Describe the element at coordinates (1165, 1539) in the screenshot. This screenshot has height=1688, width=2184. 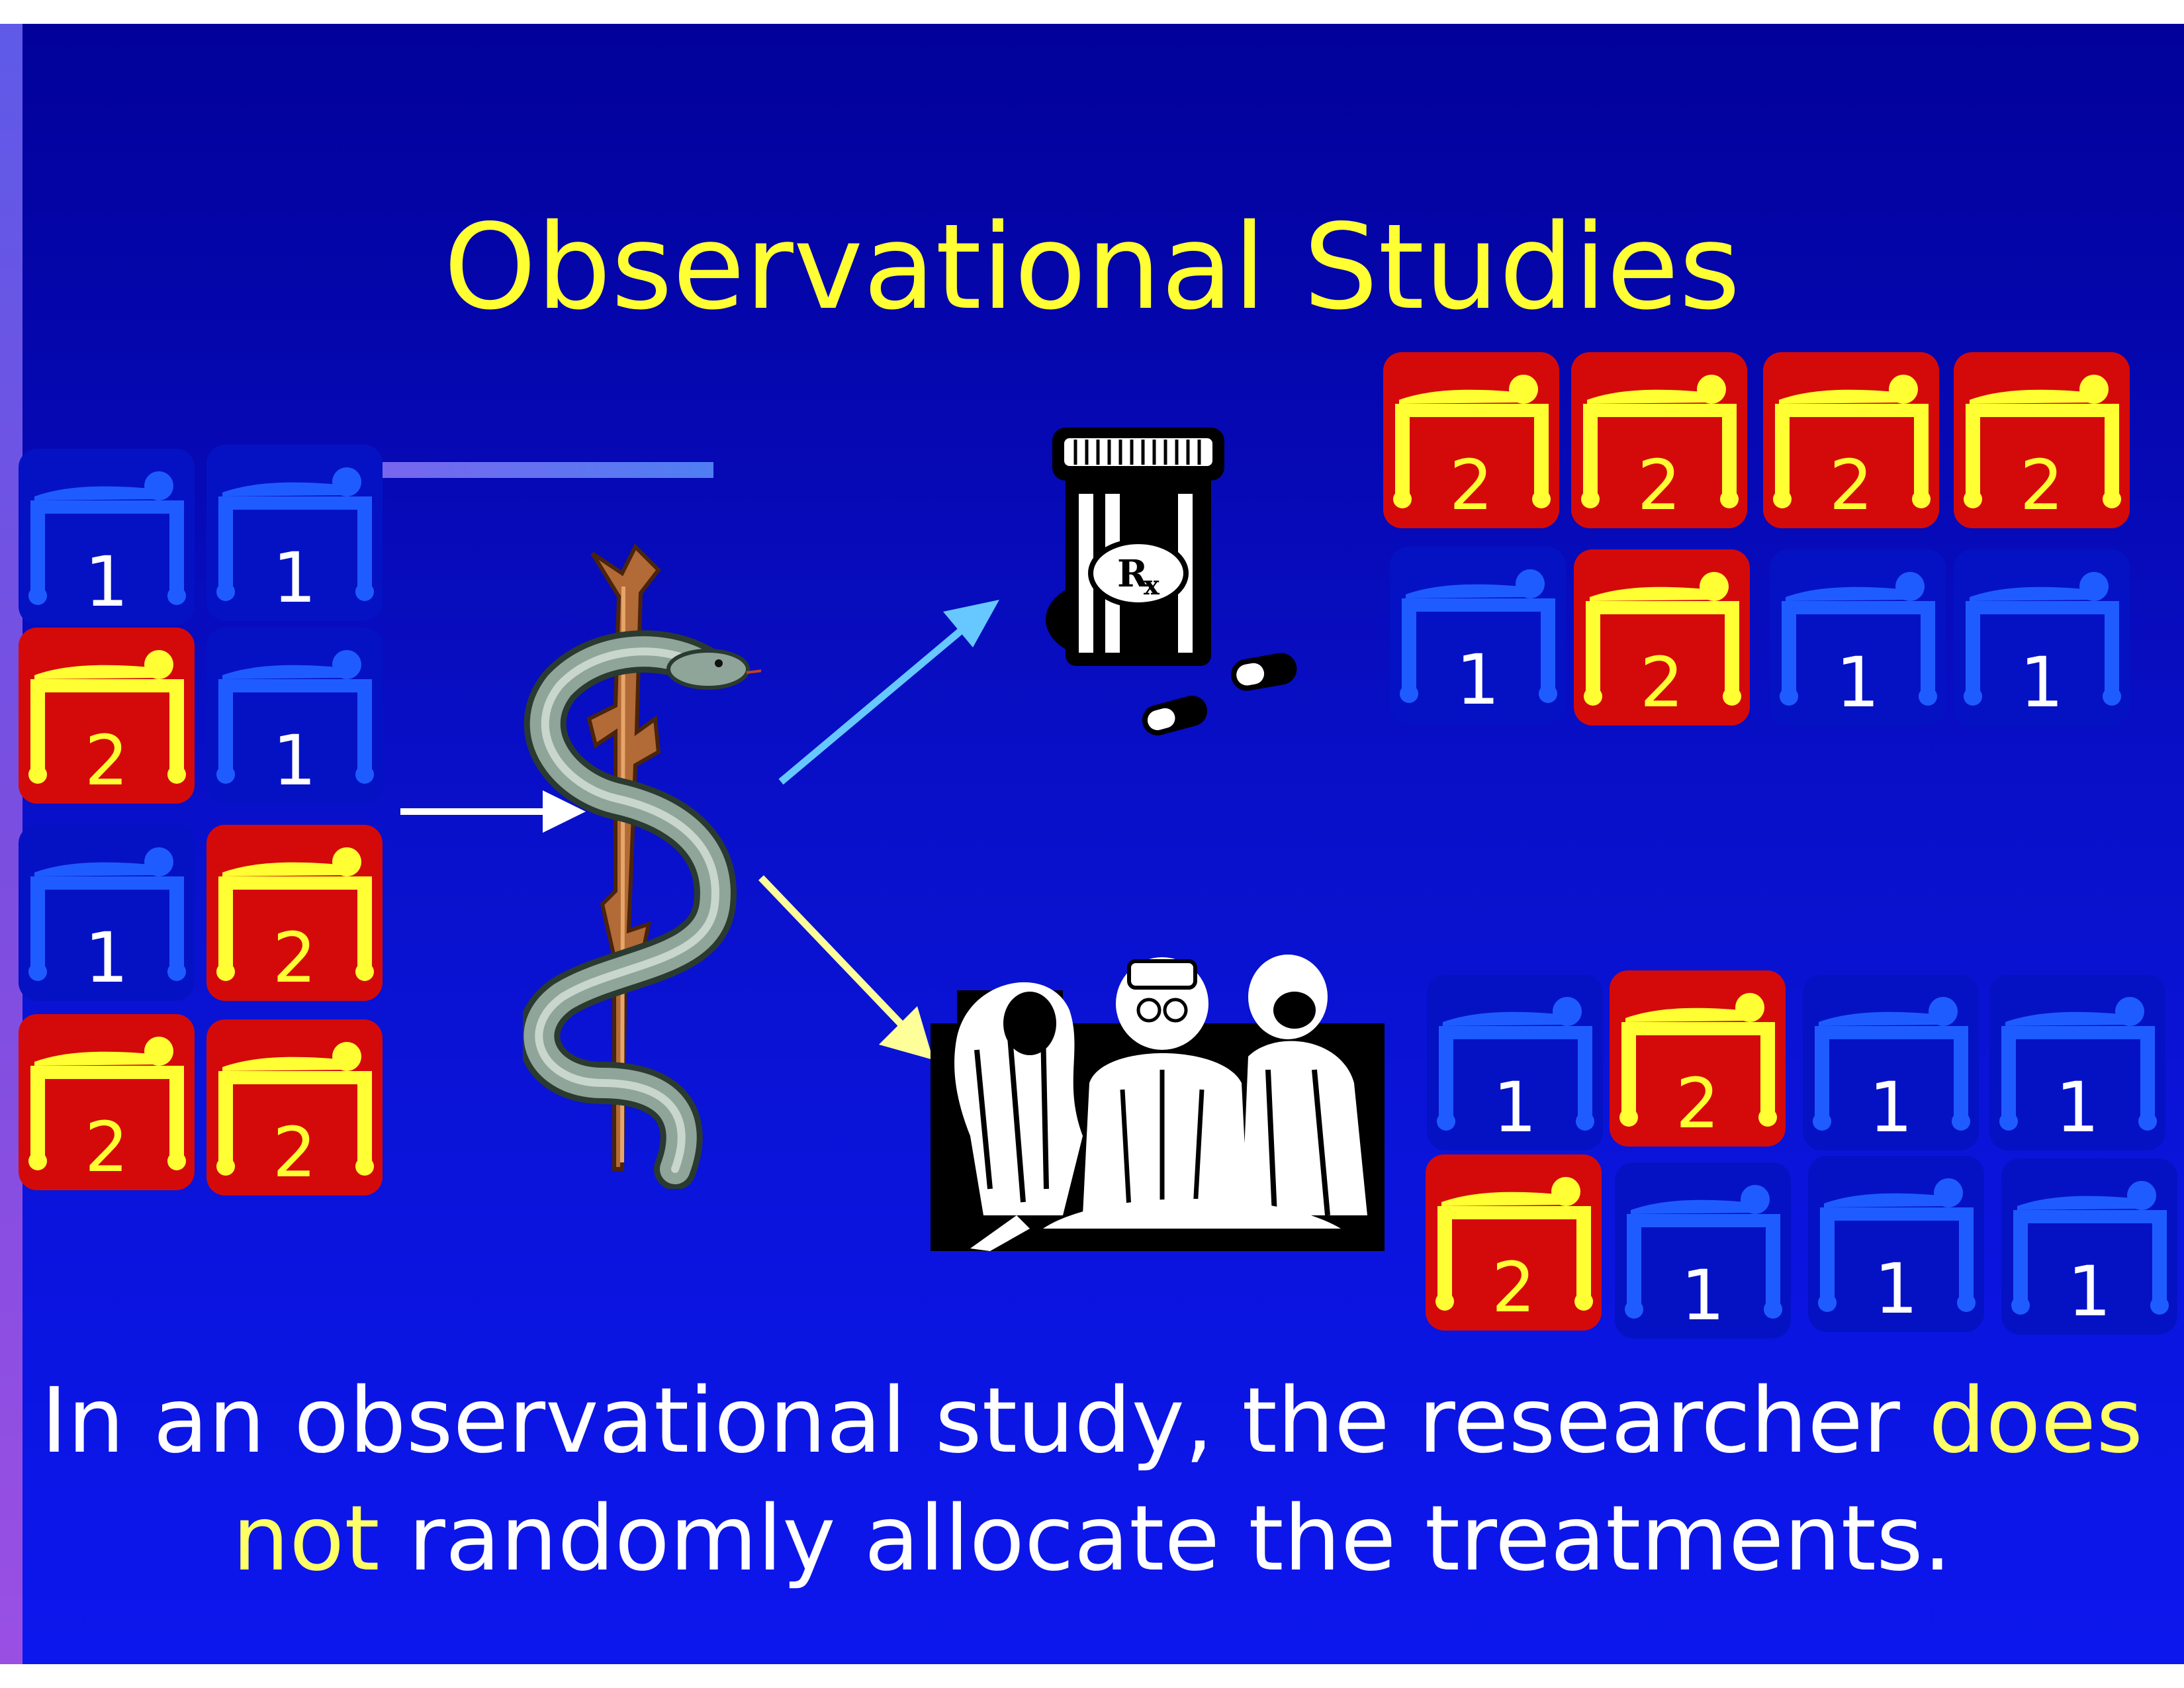
I see `caption-text-2: randomly allocate the treatments.` at that location.